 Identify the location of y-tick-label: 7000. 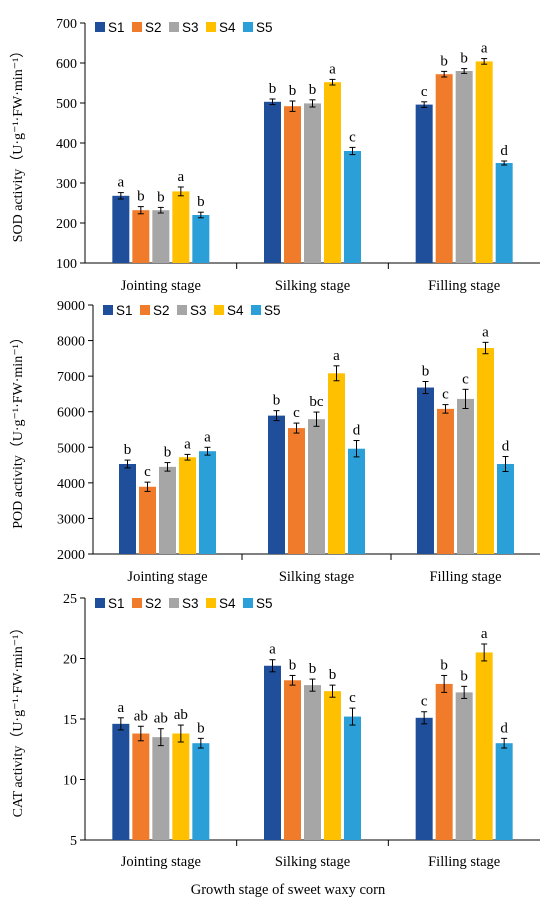
(71, 377).